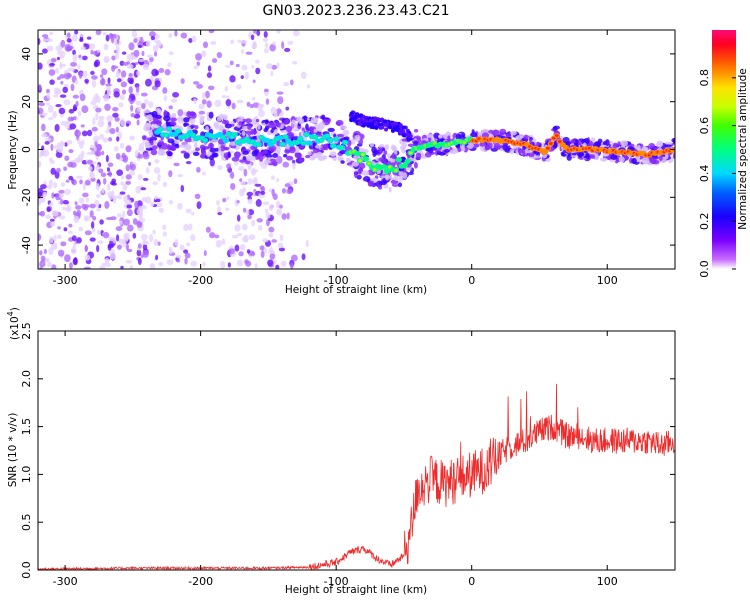 The height and width of the screenshot is (600, 750). What do you see at coordinates (356, 590) in the screenshot?
I see `snr-x-label: Height of straight line (km)` at bounding box center [356, 590].